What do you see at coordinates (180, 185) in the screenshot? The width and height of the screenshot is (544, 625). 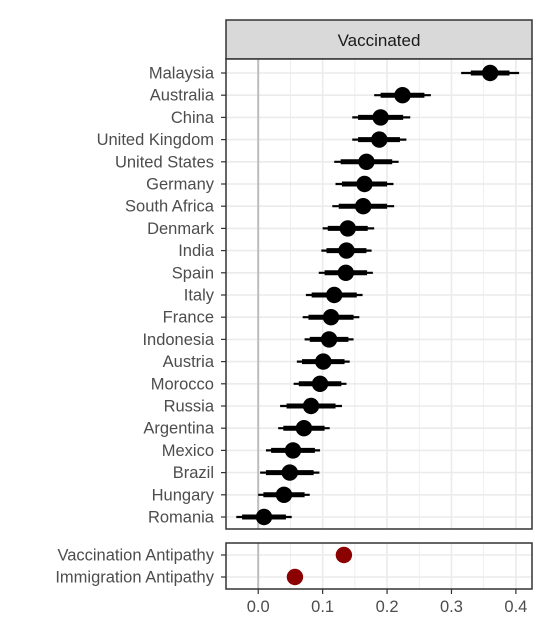 I see `y-tick-label: Germany` at bounding box center [180, 185].